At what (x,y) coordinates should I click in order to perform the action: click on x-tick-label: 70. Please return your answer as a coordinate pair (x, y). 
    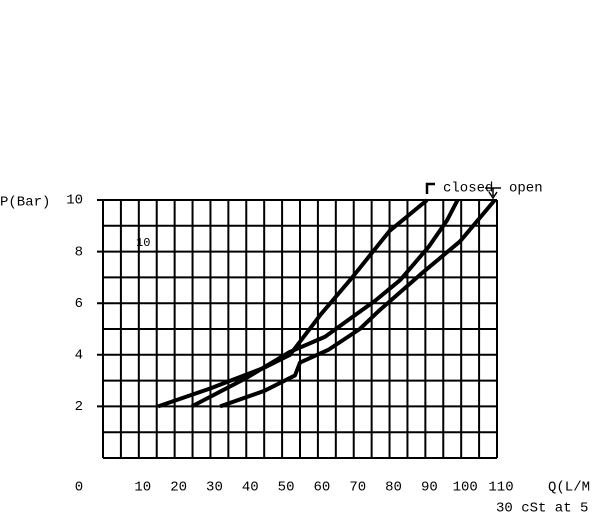
    Looking at the image, I should click on (357, 488).